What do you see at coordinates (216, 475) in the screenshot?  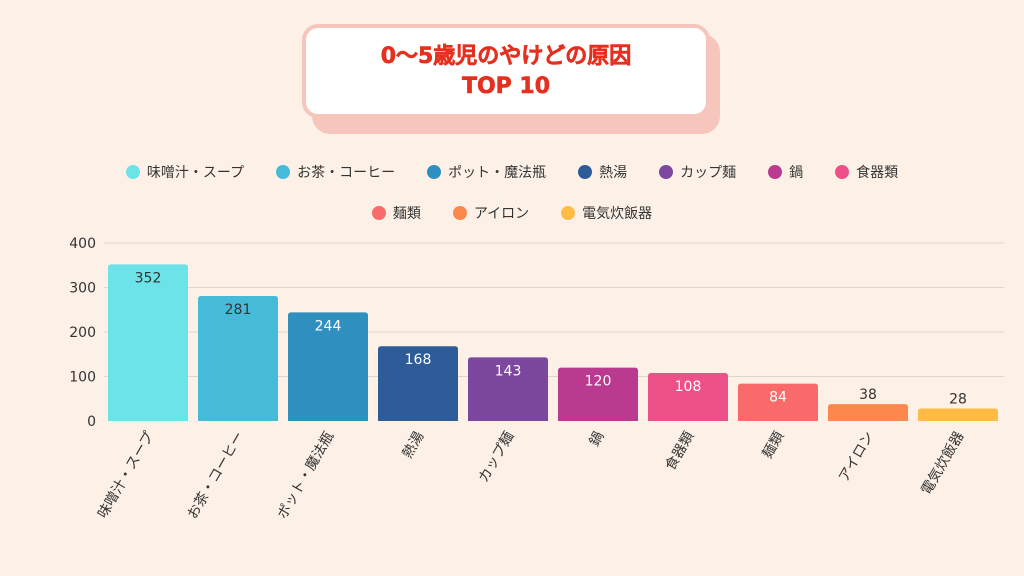 I see `x-tick-label: お茶・コーヒー` at bounding box center [216, 475].